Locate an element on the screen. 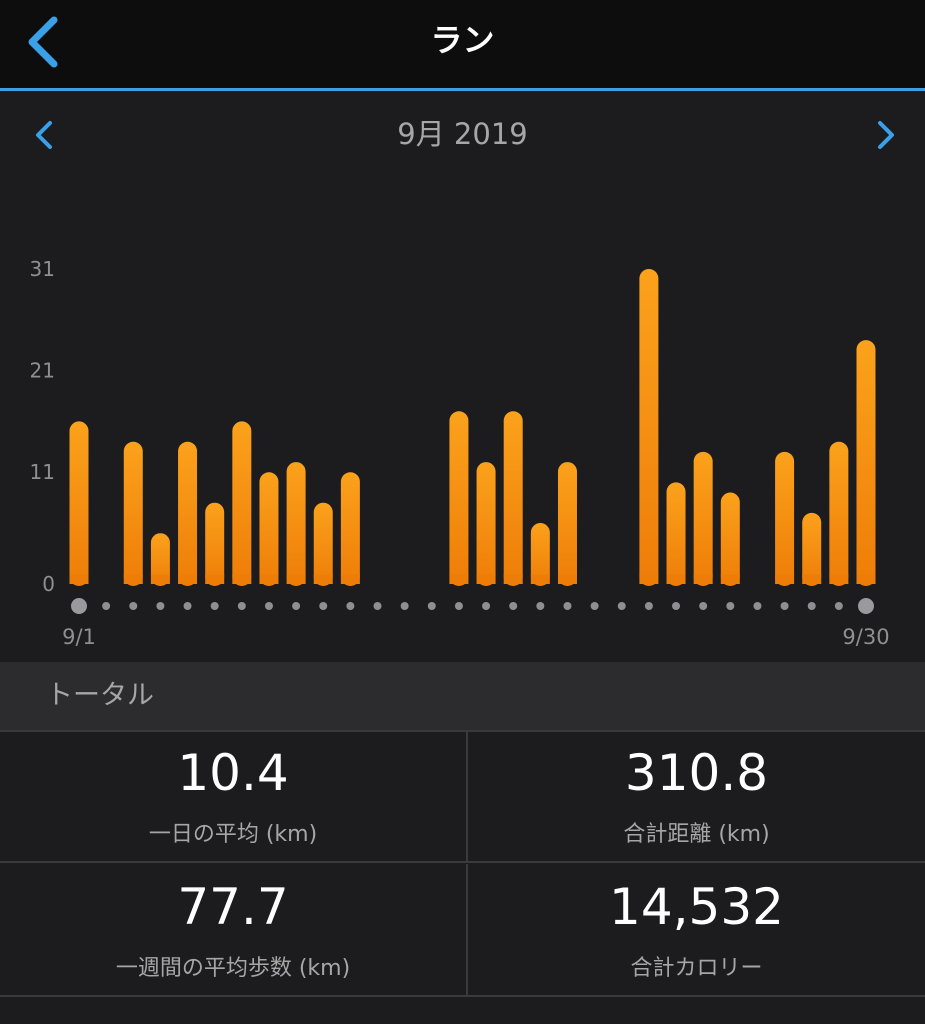 The width and height of the screenshot is (925, 1024). stat-total-calories: 14,532 合計カロリー is located at coordinates (695, 930).